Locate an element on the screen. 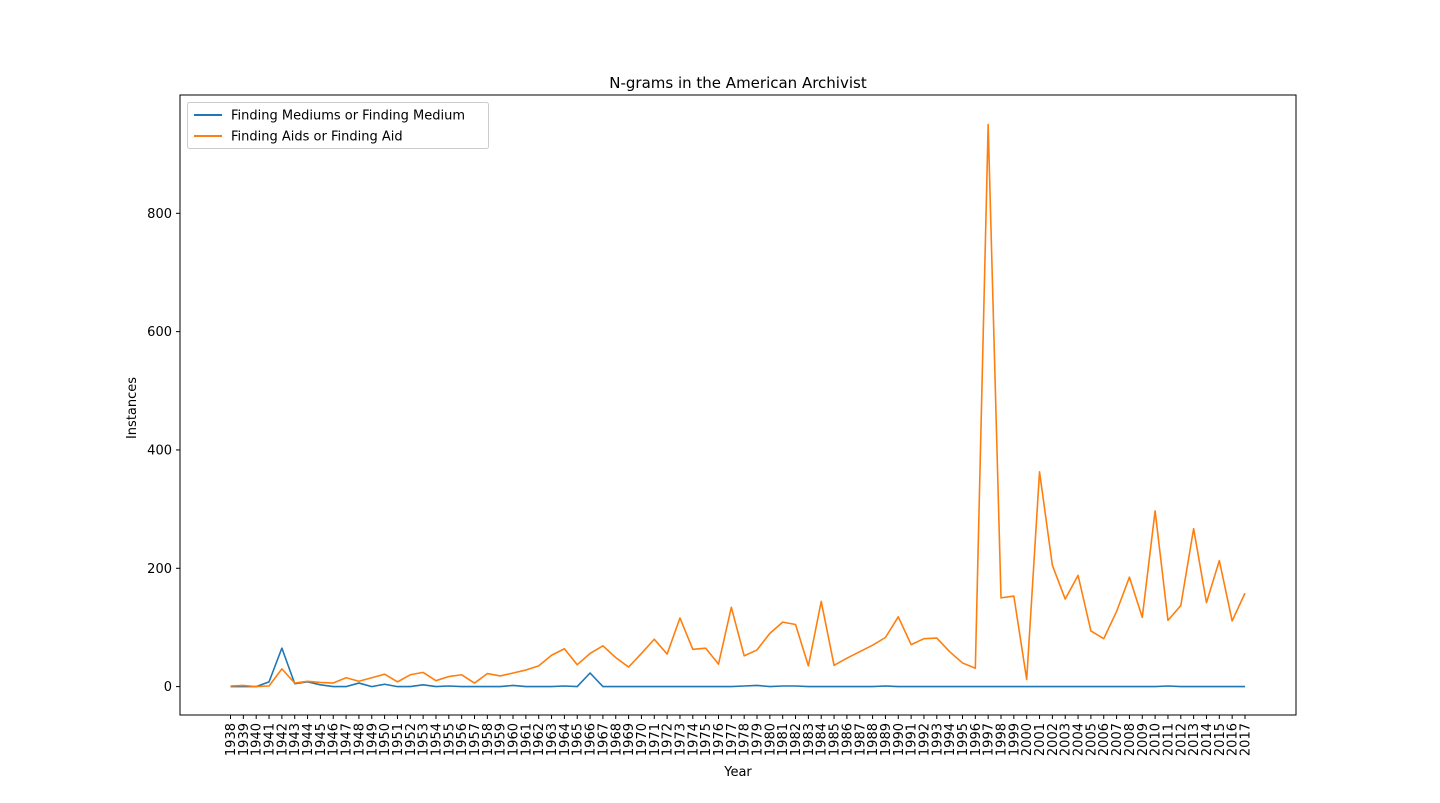 This screenshot has width=1440, height=803. x-tick-label: 1979 is located at coordinates (758, 739).